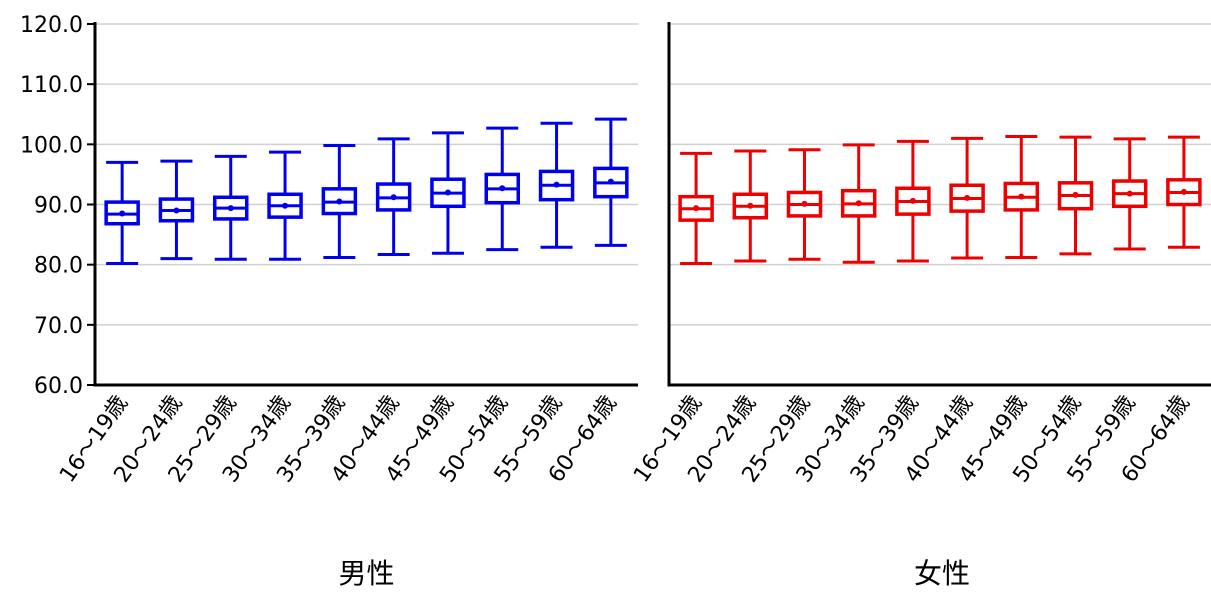  What do you see at coordinates (58, 326) in the screenshot?
I see `y-tick-label: 70.0` at bounding box center [58, 326].